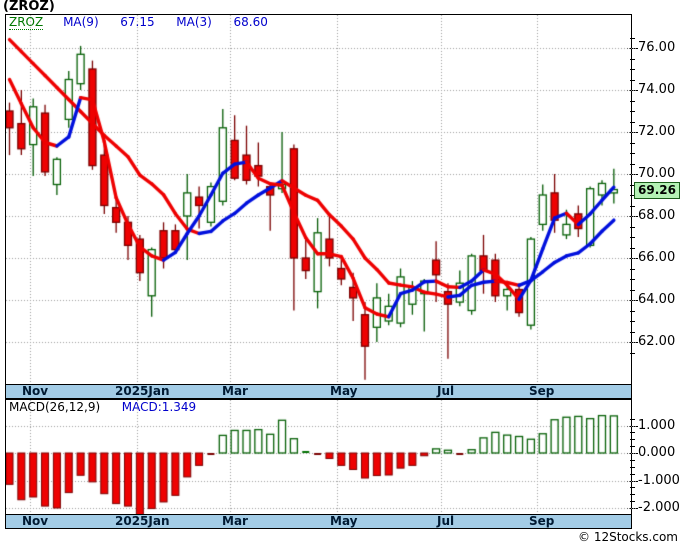 This screenshot has width=680, height=546. What do you see at coordinates (657, 47) in the screenshot?
I see `y-axis-label: 76.00` at bounding box center [657, 47].